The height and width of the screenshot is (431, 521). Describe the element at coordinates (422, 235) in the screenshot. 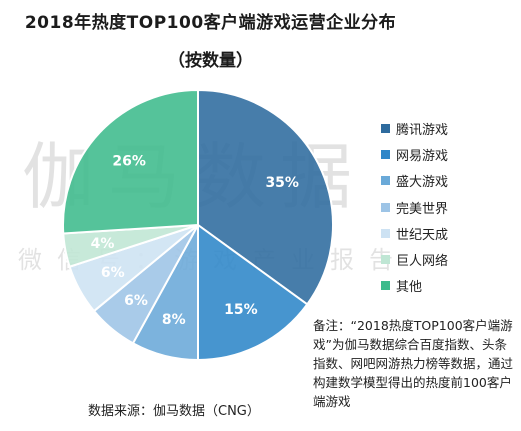

I see `legend-label: 世纪天成` at that location.